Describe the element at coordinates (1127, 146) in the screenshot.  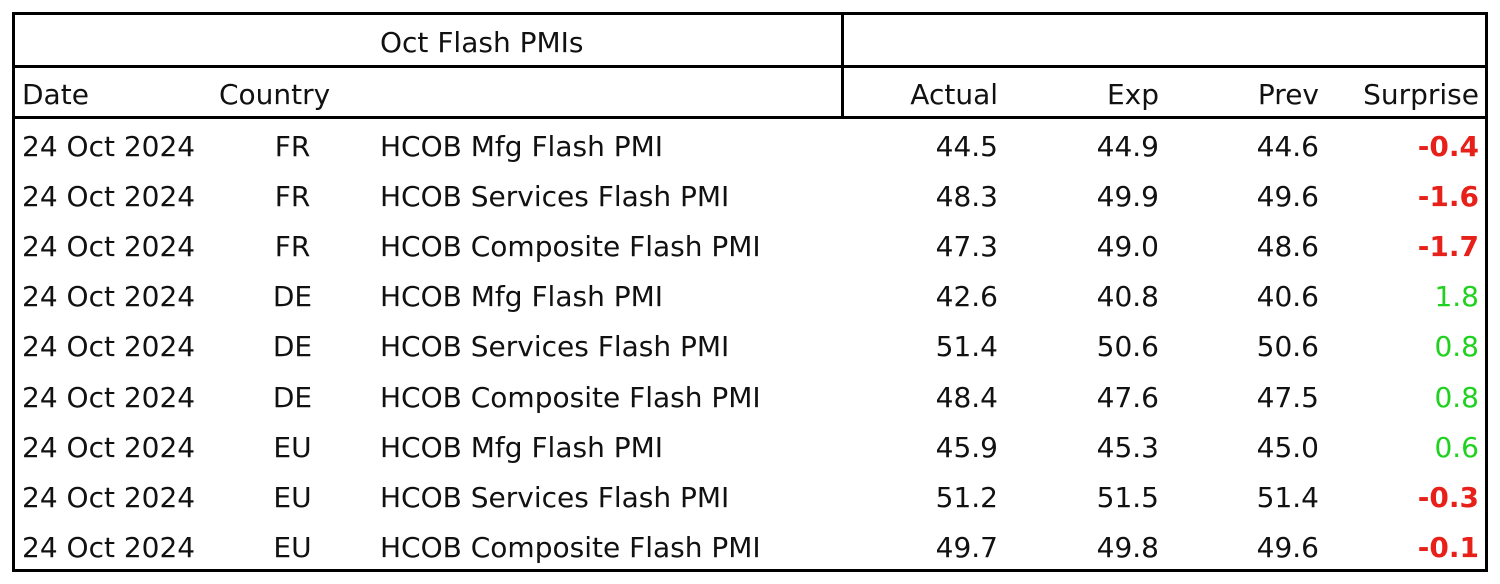
I see `cell-exp: 44.9` at that location.